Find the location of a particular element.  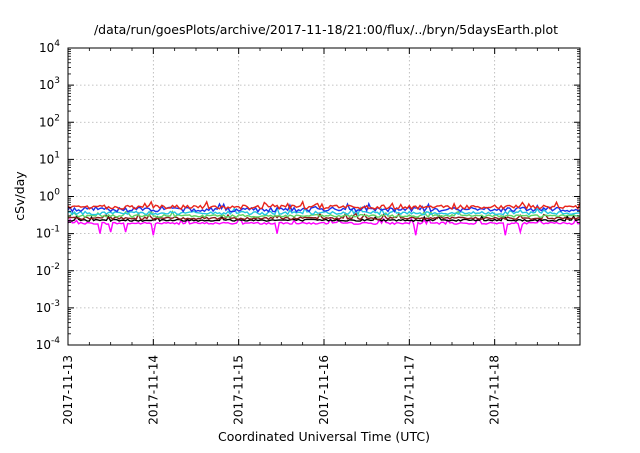

y-axis-label: cSv/day is located at coordinates (19, 196).